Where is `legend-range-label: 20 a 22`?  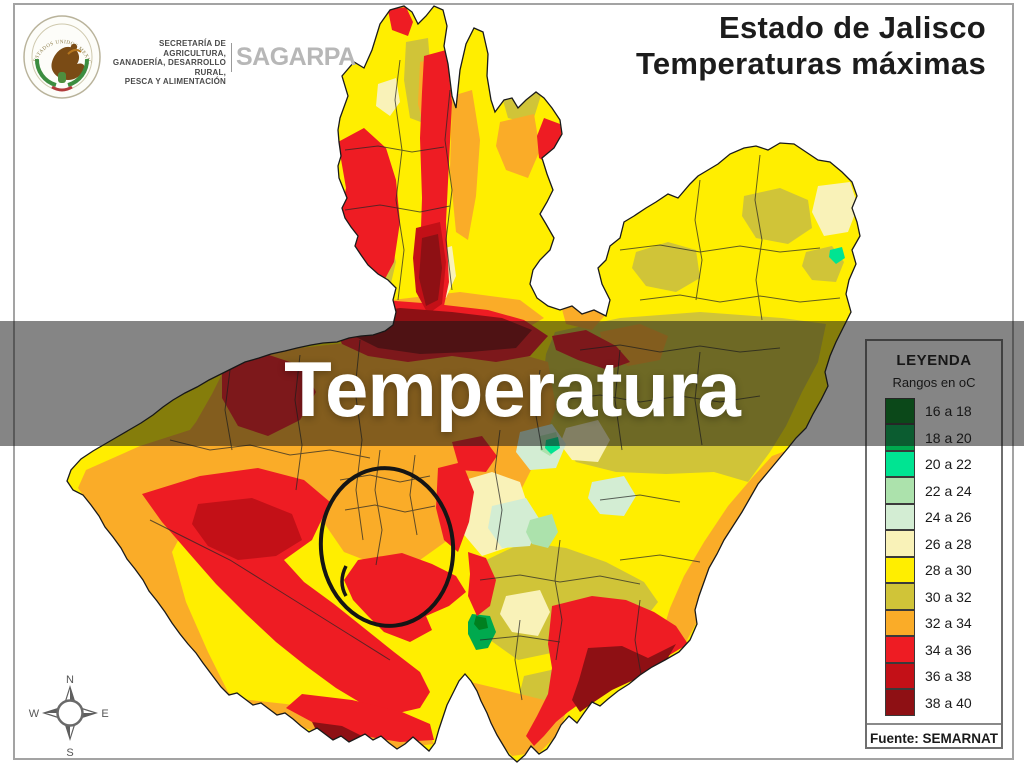
legend-range-label: 20 a 22 is located at coordinates (948, 464).